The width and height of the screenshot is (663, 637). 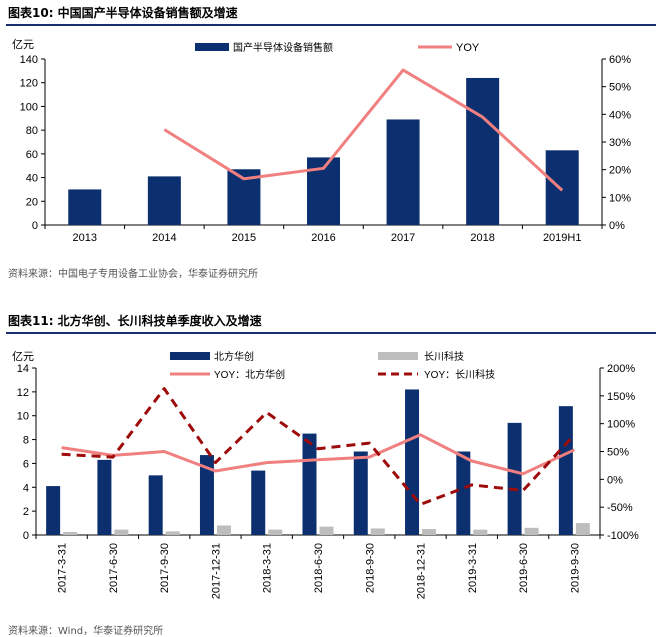 I want to click on legend-label-sales: 国产半导体设备销售额, so click(x=283, y=47).